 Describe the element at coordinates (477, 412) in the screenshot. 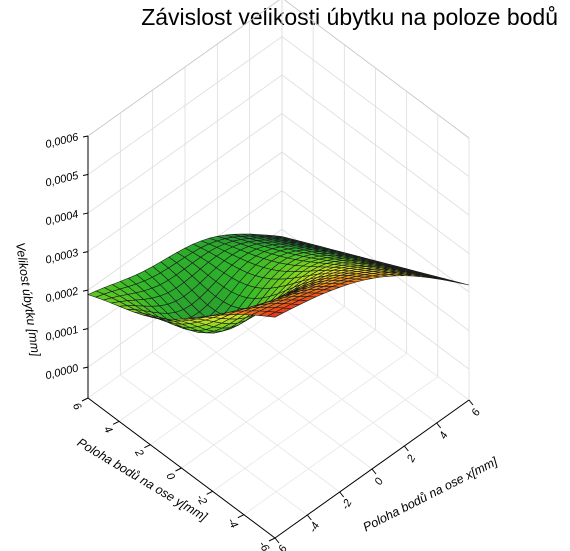

I see `x-tick-label: 6` at that location.